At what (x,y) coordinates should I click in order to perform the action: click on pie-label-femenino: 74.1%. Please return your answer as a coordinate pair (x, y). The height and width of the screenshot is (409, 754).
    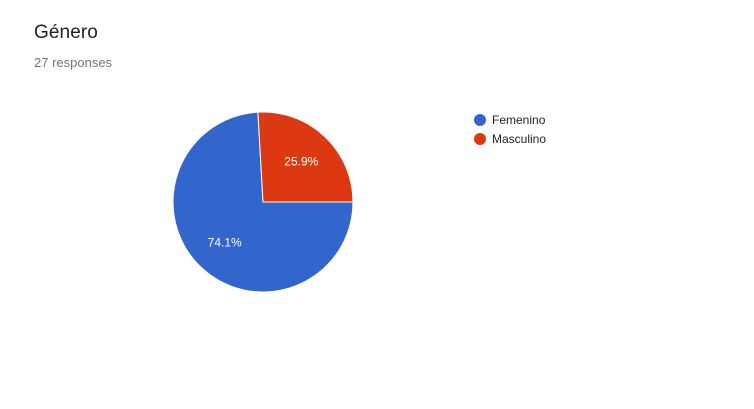
    Looking at the image, I should click on (225, 243).